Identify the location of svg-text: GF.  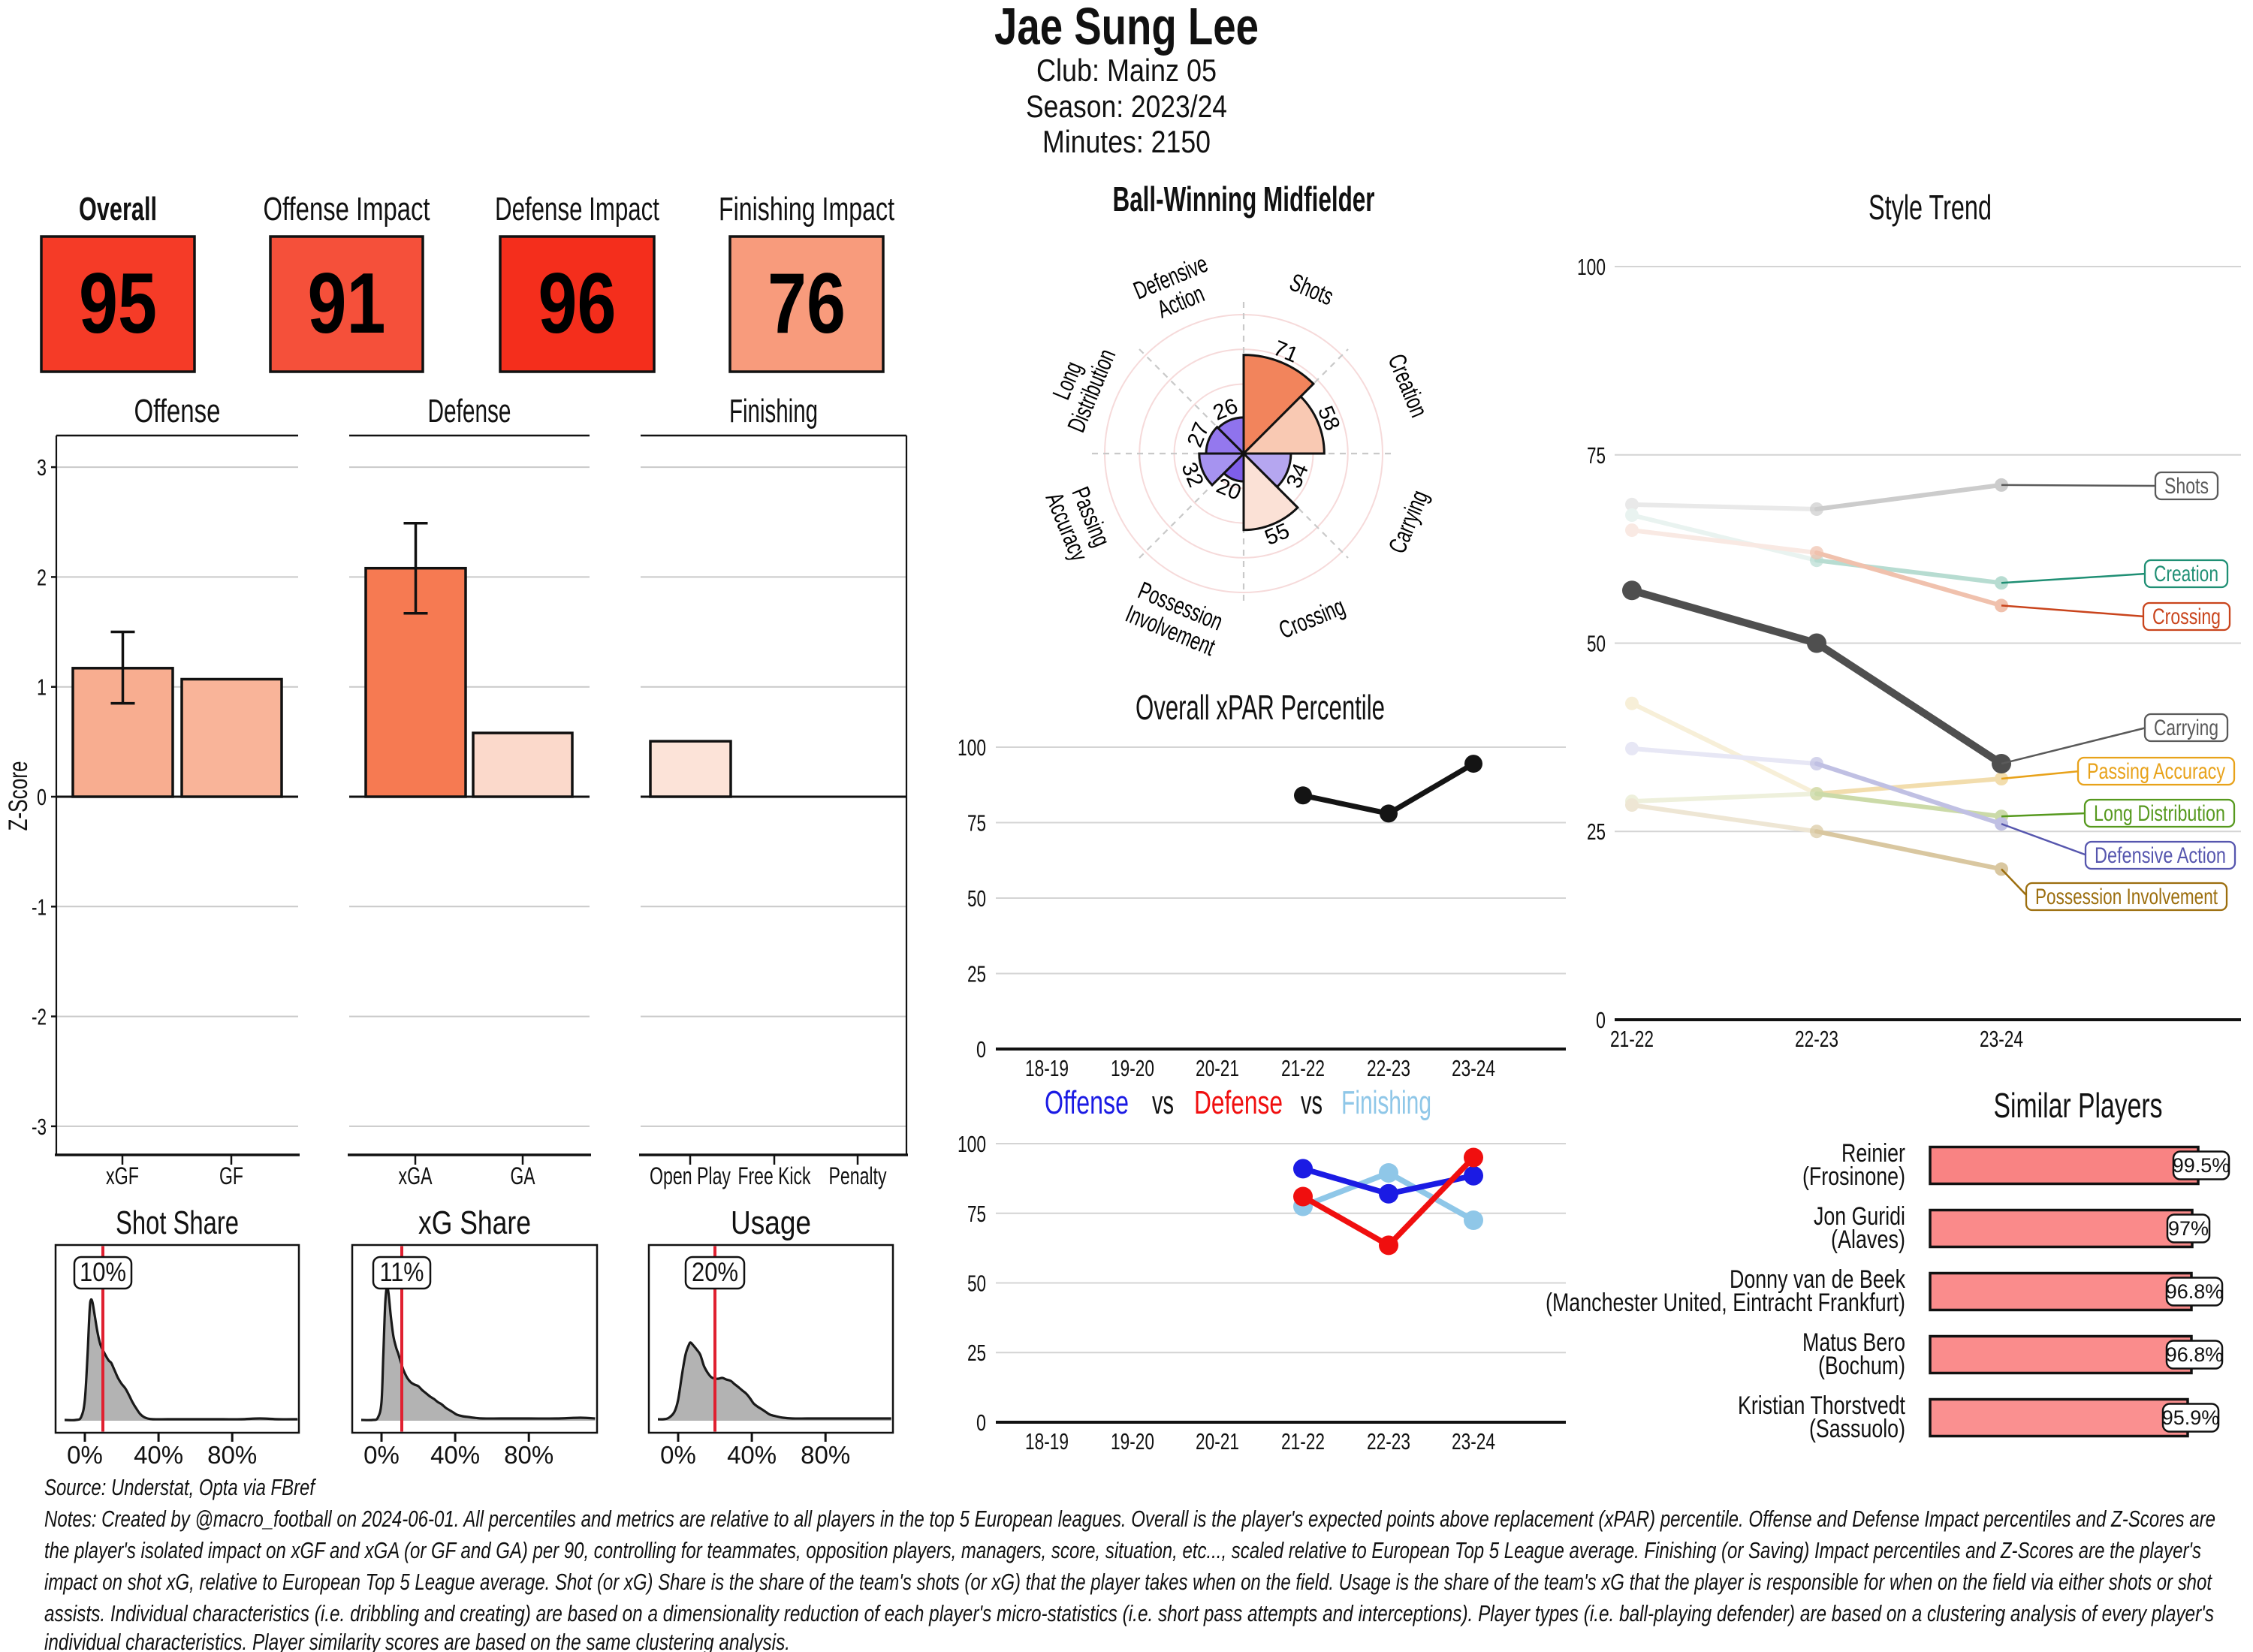
(231, 1175).